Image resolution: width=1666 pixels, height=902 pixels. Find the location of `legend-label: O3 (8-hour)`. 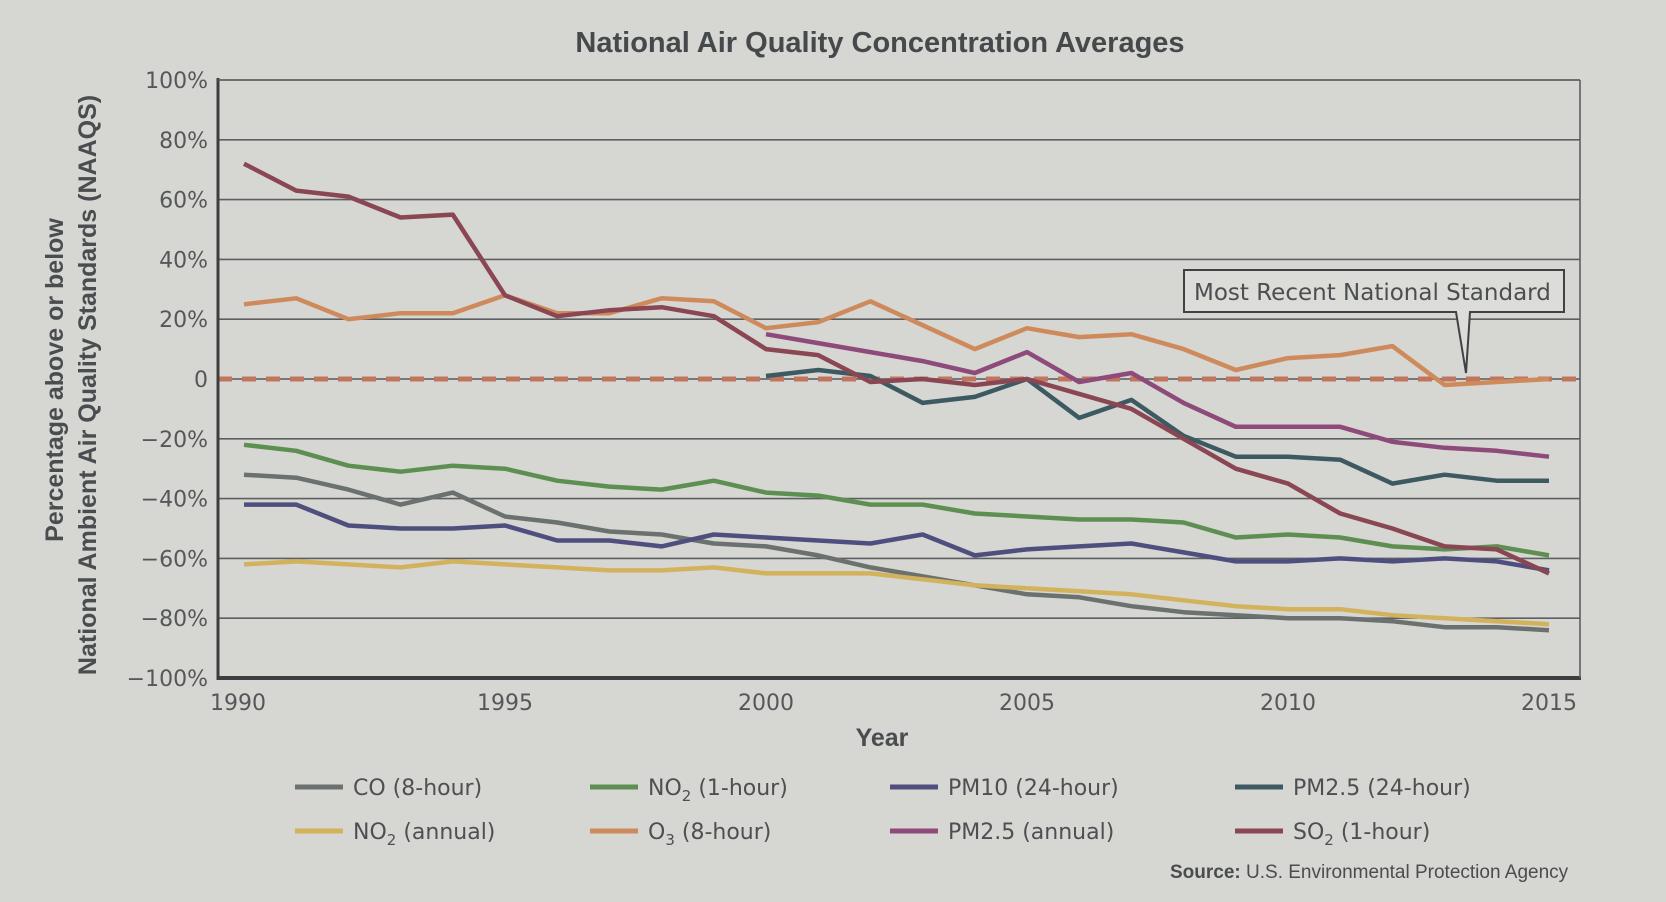

legend-label: O3 (8-hour) is located at coordinates (709, 834).